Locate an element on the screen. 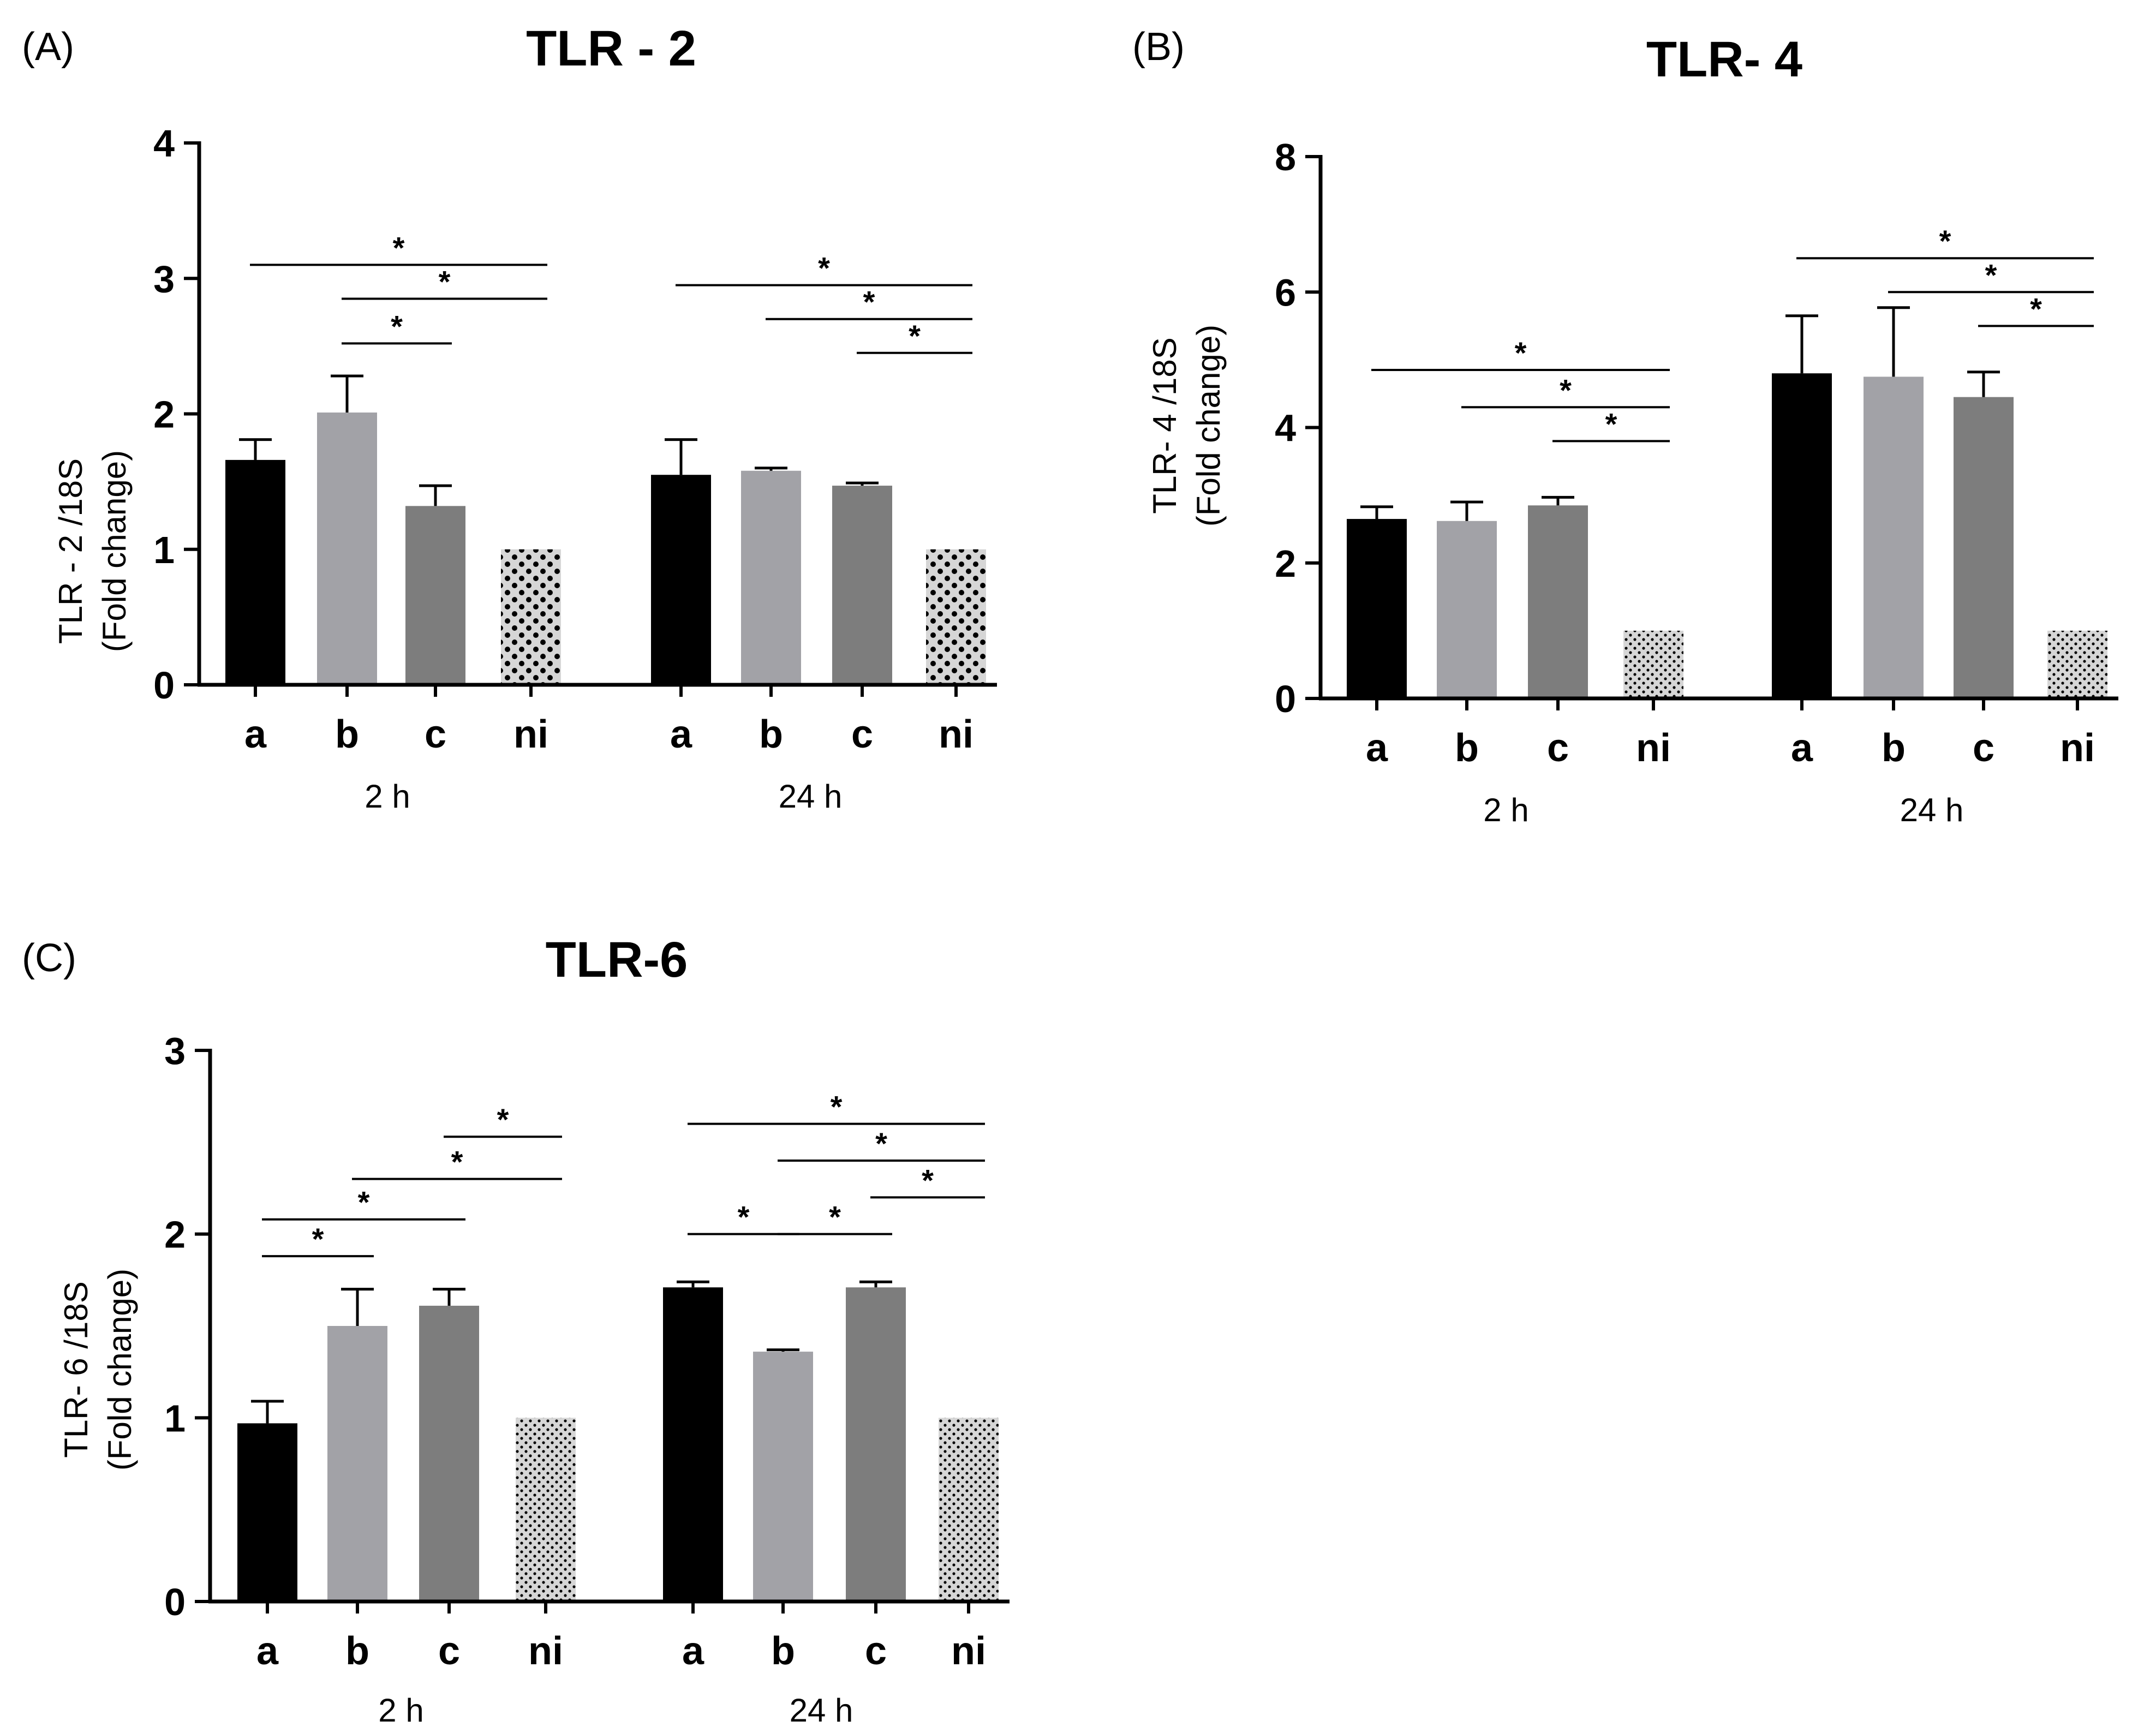  y-tick-label: 1 is located at coordinates (175, 1418).